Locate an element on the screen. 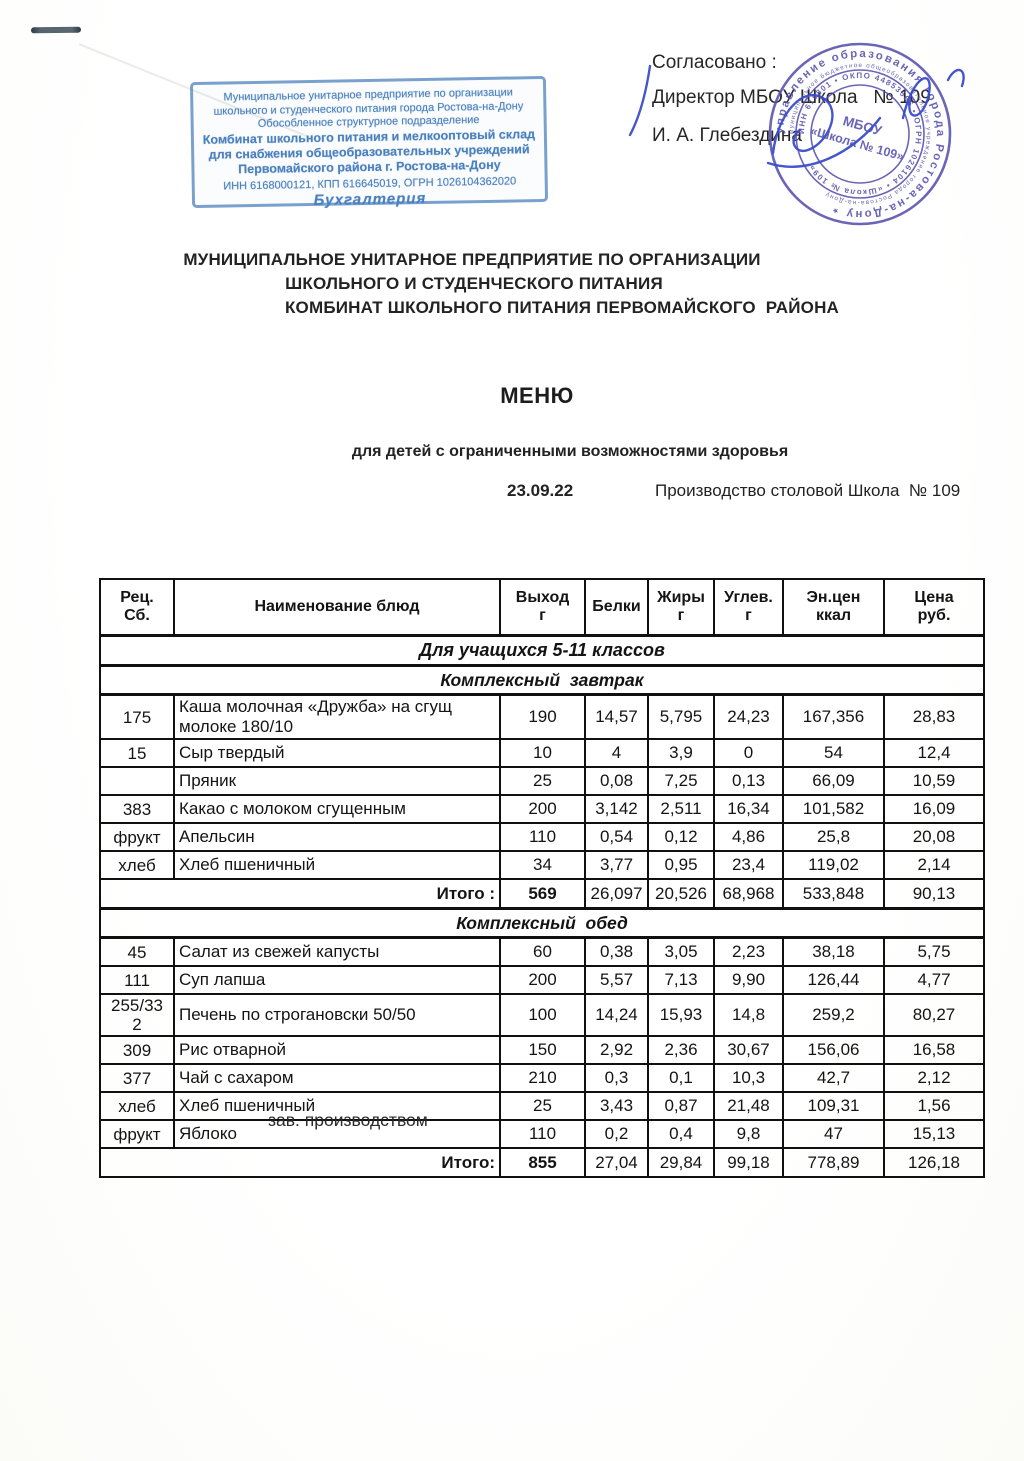  cell-kcal: 47 is located at coordinates (833, 1134).